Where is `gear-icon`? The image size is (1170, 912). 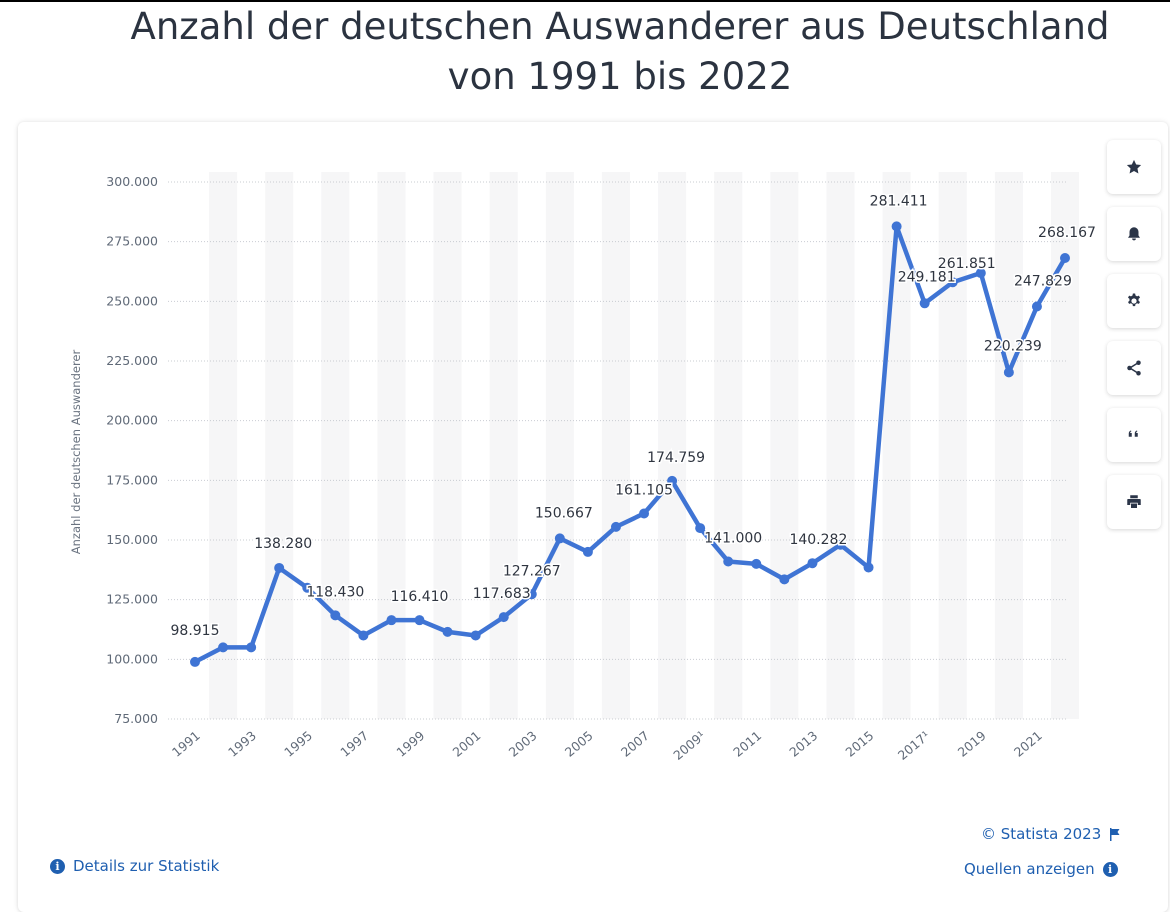 gear-icon is located at coordinates (1134, 300).